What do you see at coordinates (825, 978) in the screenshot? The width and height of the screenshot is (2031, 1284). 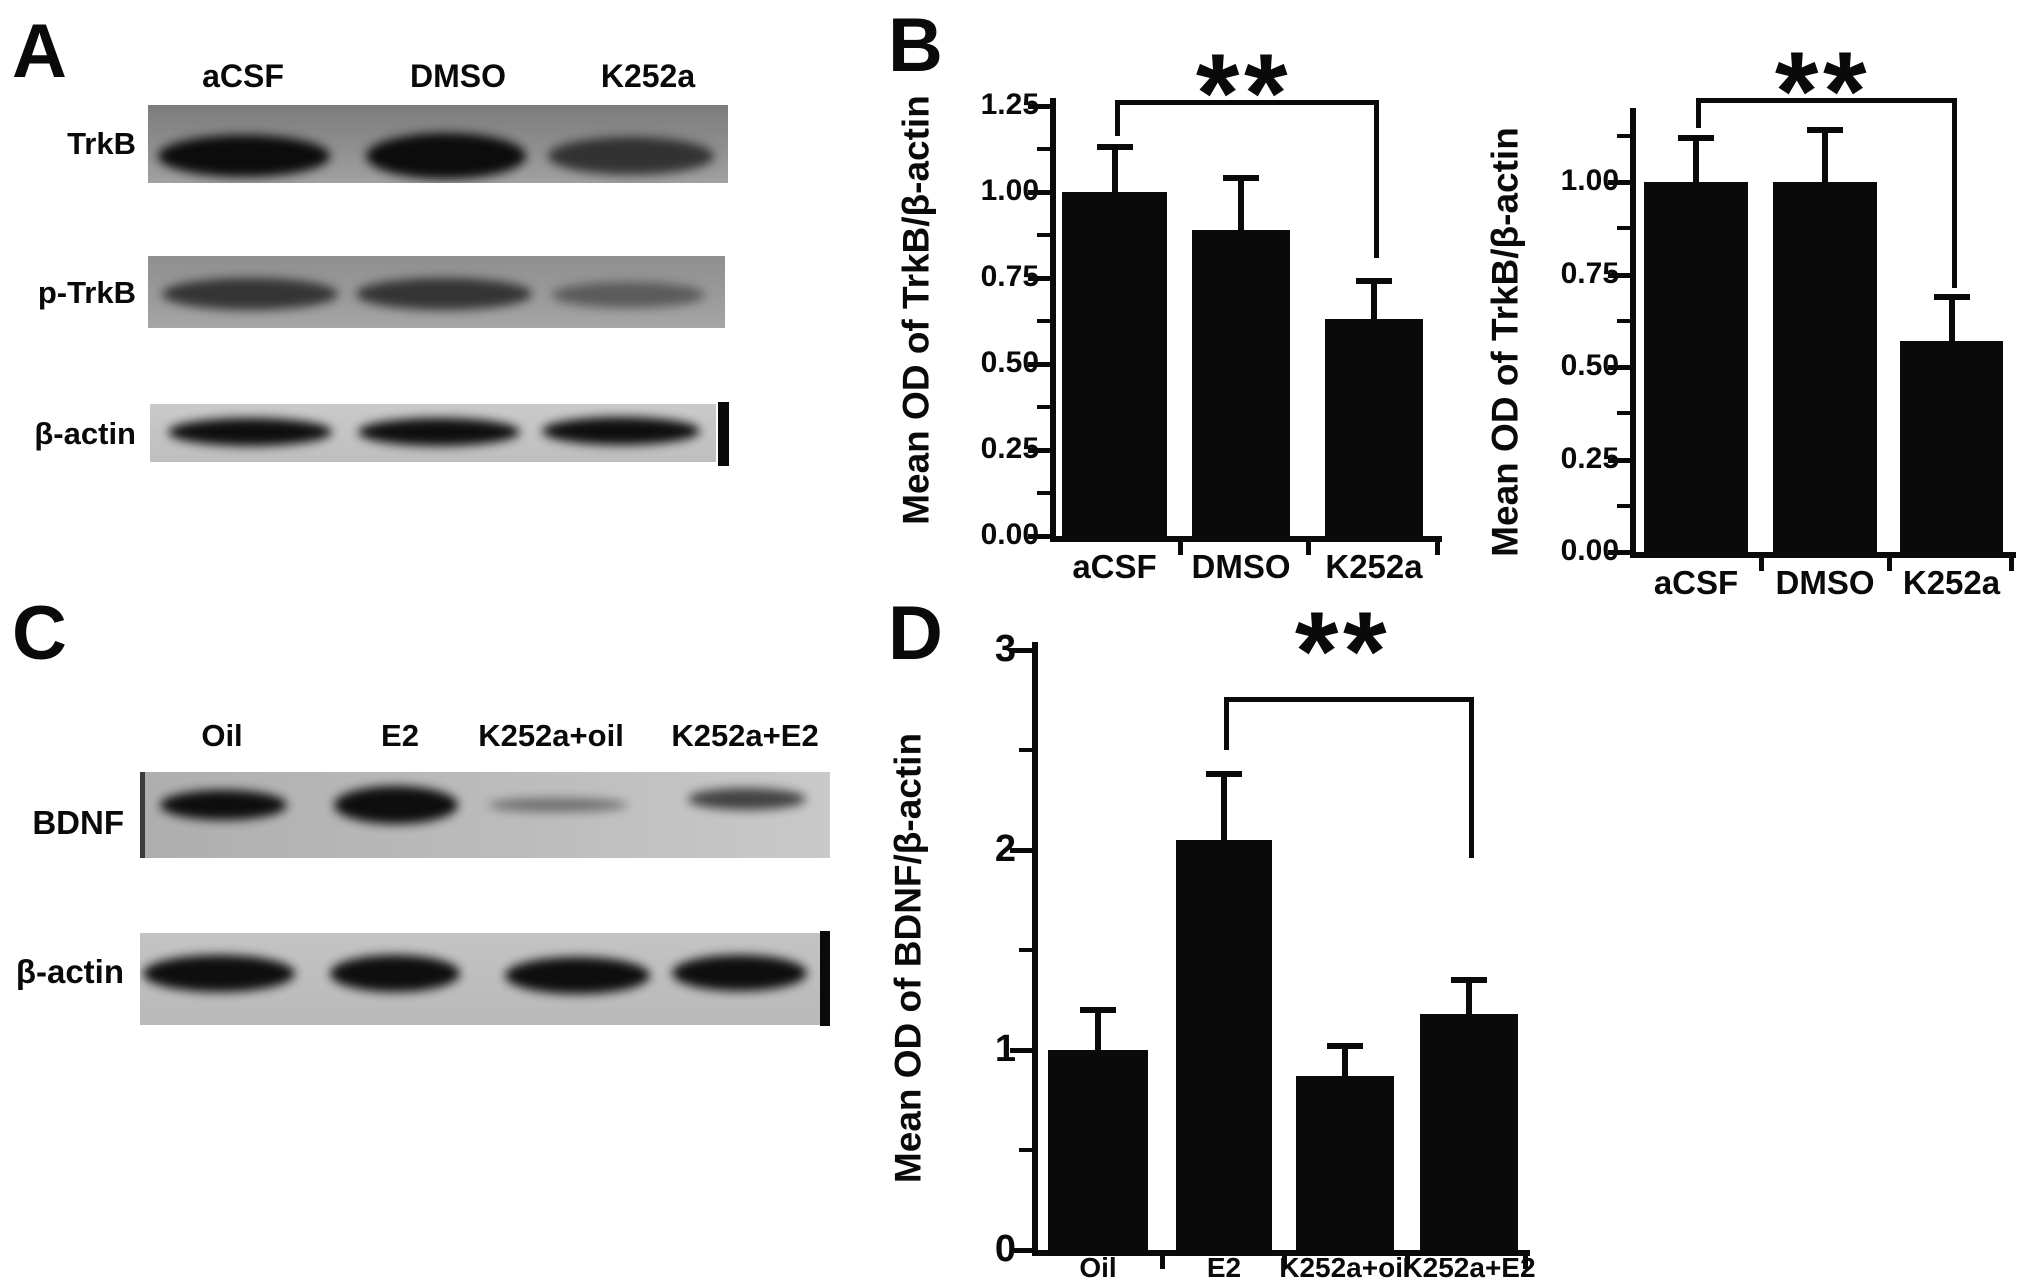 I see `blot-frame-line-right-c` at bounding box center [825, 978].